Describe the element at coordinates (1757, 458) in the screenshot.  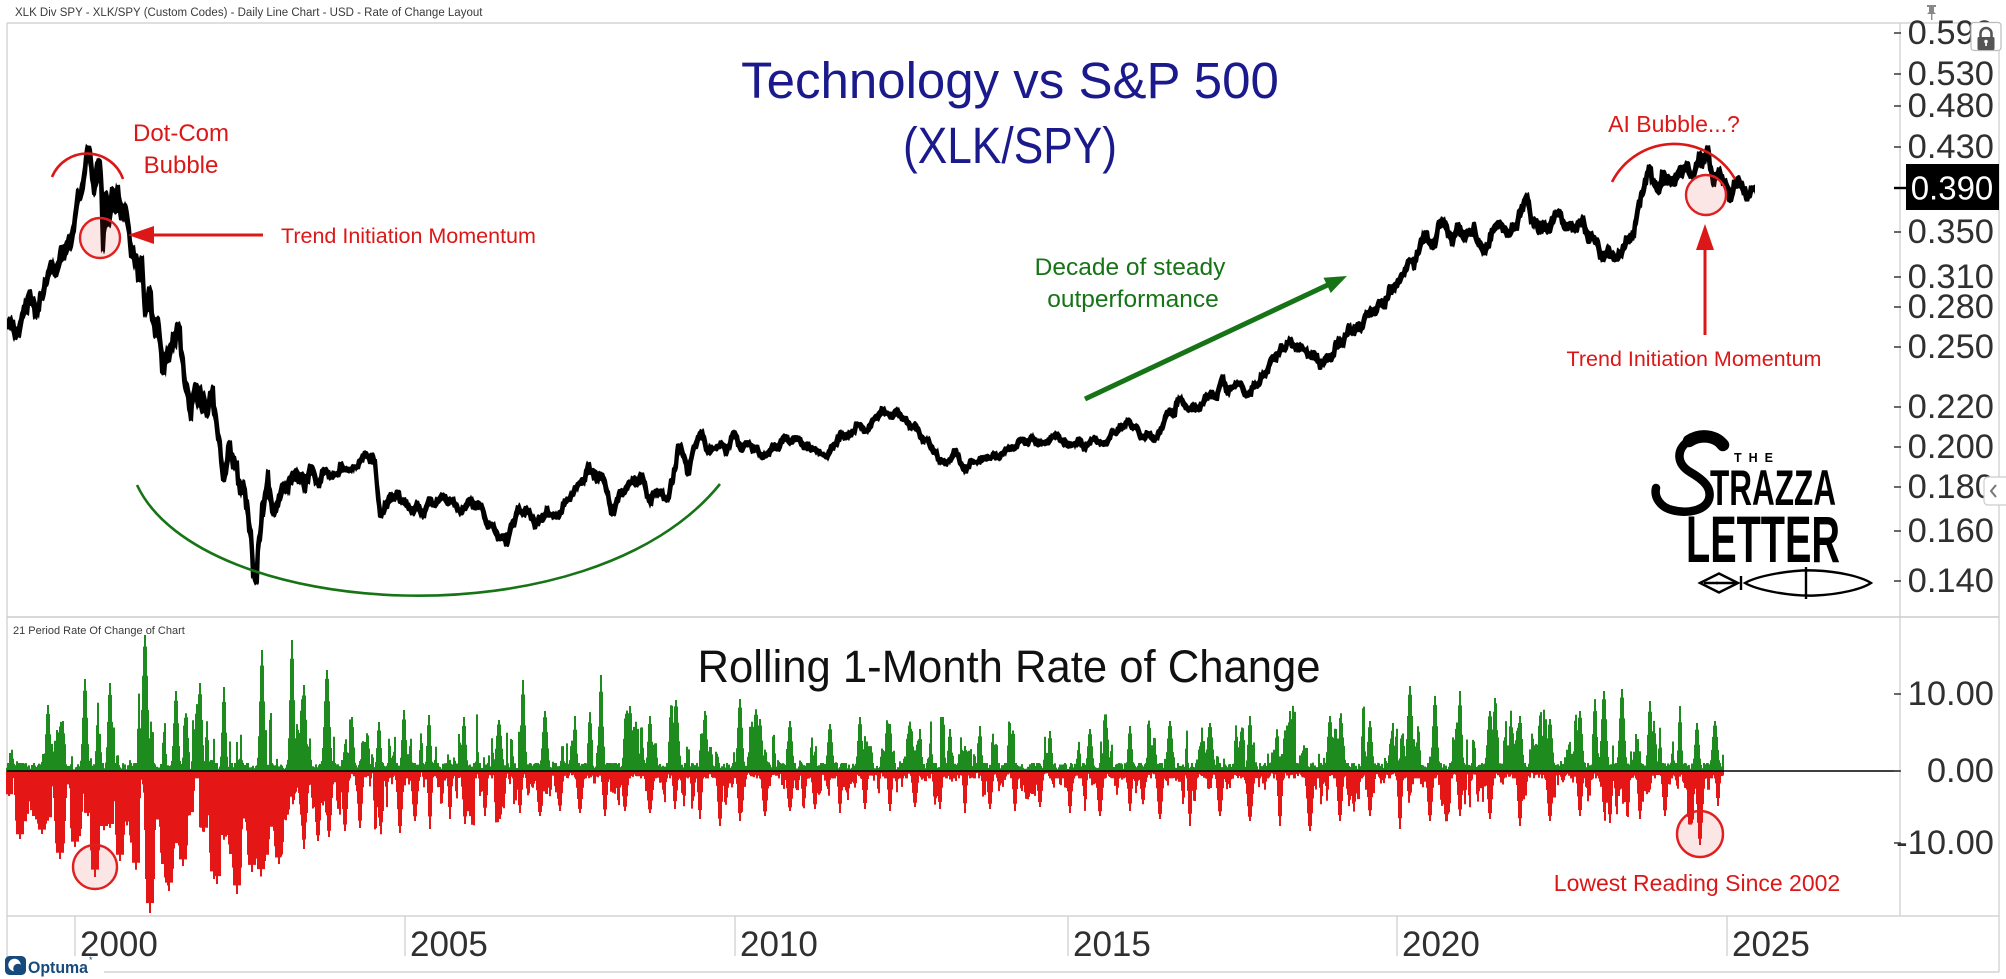
I see `svg-text: THE` at that location.